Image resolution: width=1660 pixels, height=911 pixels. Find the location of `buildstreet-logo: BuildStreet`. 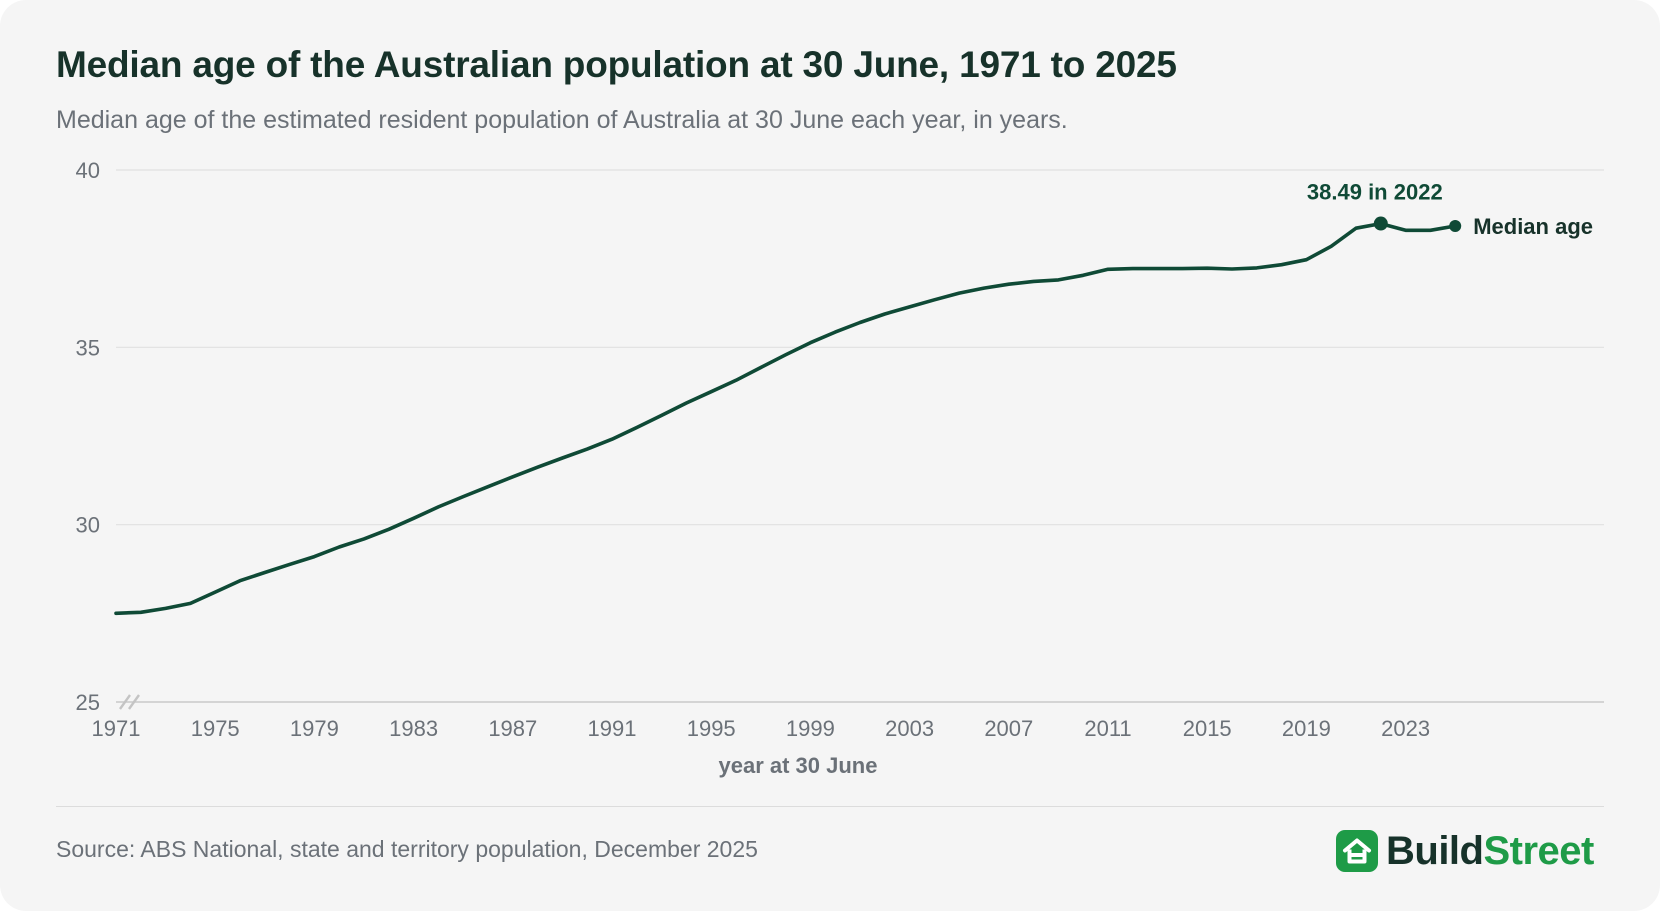

buildstreet-logo: BuildStreet is located at coordinates (1465, 851).